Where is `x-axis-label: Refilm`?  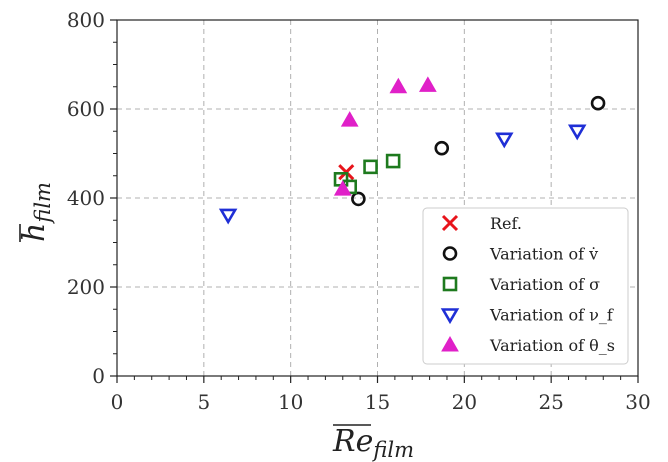 x-axis-label: Refilm is located at coordinates (373, 443).